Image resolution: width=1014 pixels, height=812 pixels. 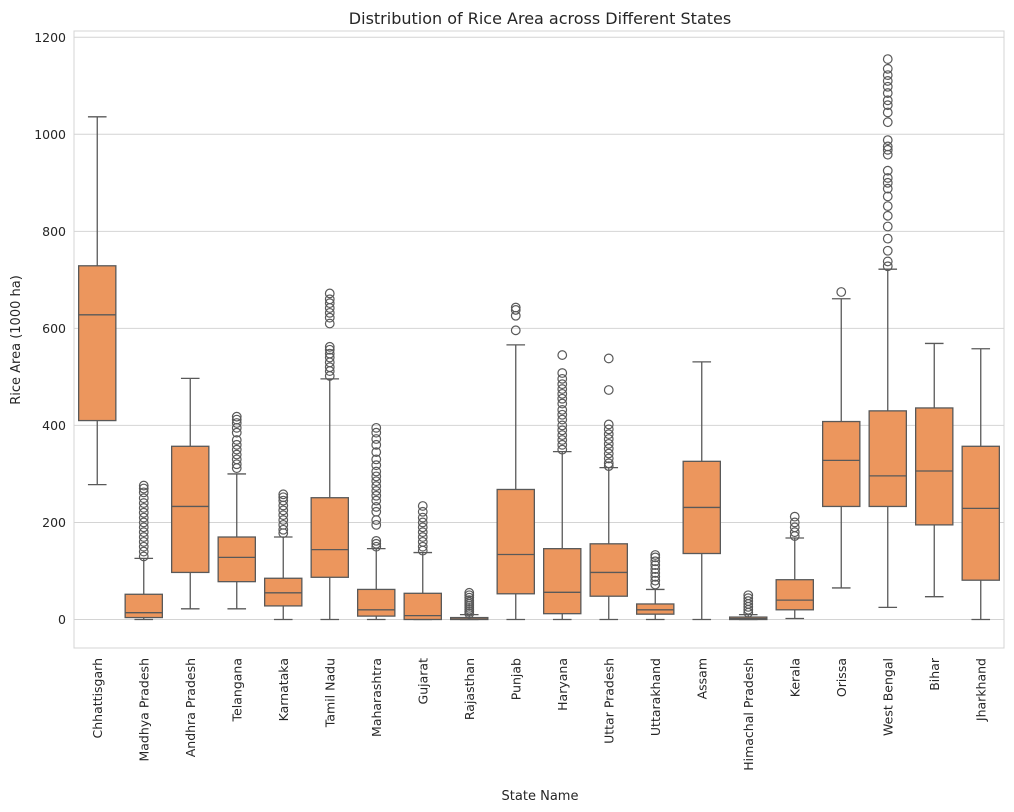 I want to click on y-axis-ticks: 0 200 400 600 800 1000 1200, so click(x=50, y=328).